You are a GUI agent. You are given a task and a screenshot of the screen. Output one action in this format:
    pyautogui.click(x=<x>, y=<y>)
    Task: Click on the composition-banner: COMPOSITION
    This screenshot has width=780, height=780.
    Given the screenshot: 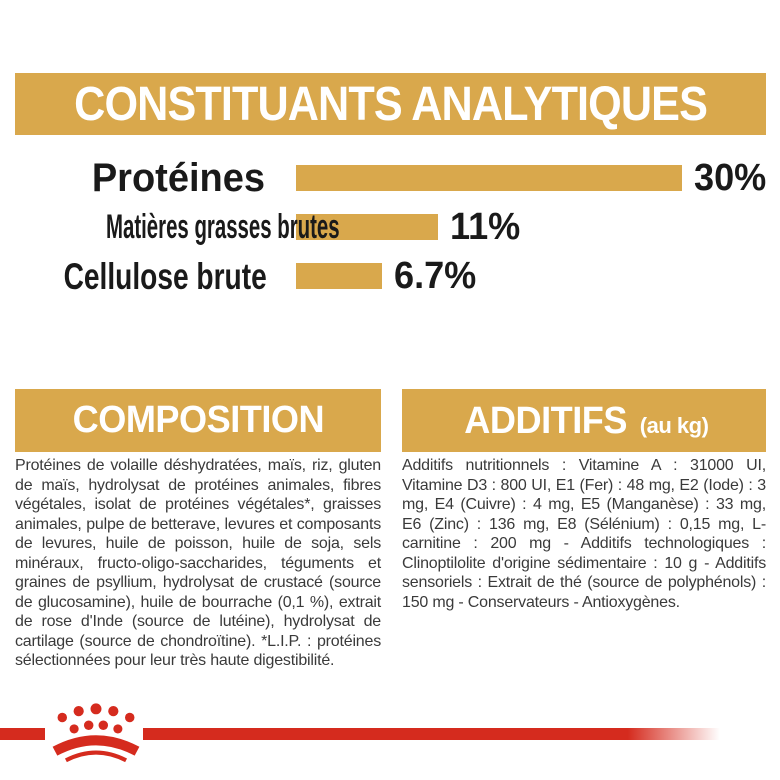 What is the action you would take?
    pyautogui.click(x=198, y=420)
    